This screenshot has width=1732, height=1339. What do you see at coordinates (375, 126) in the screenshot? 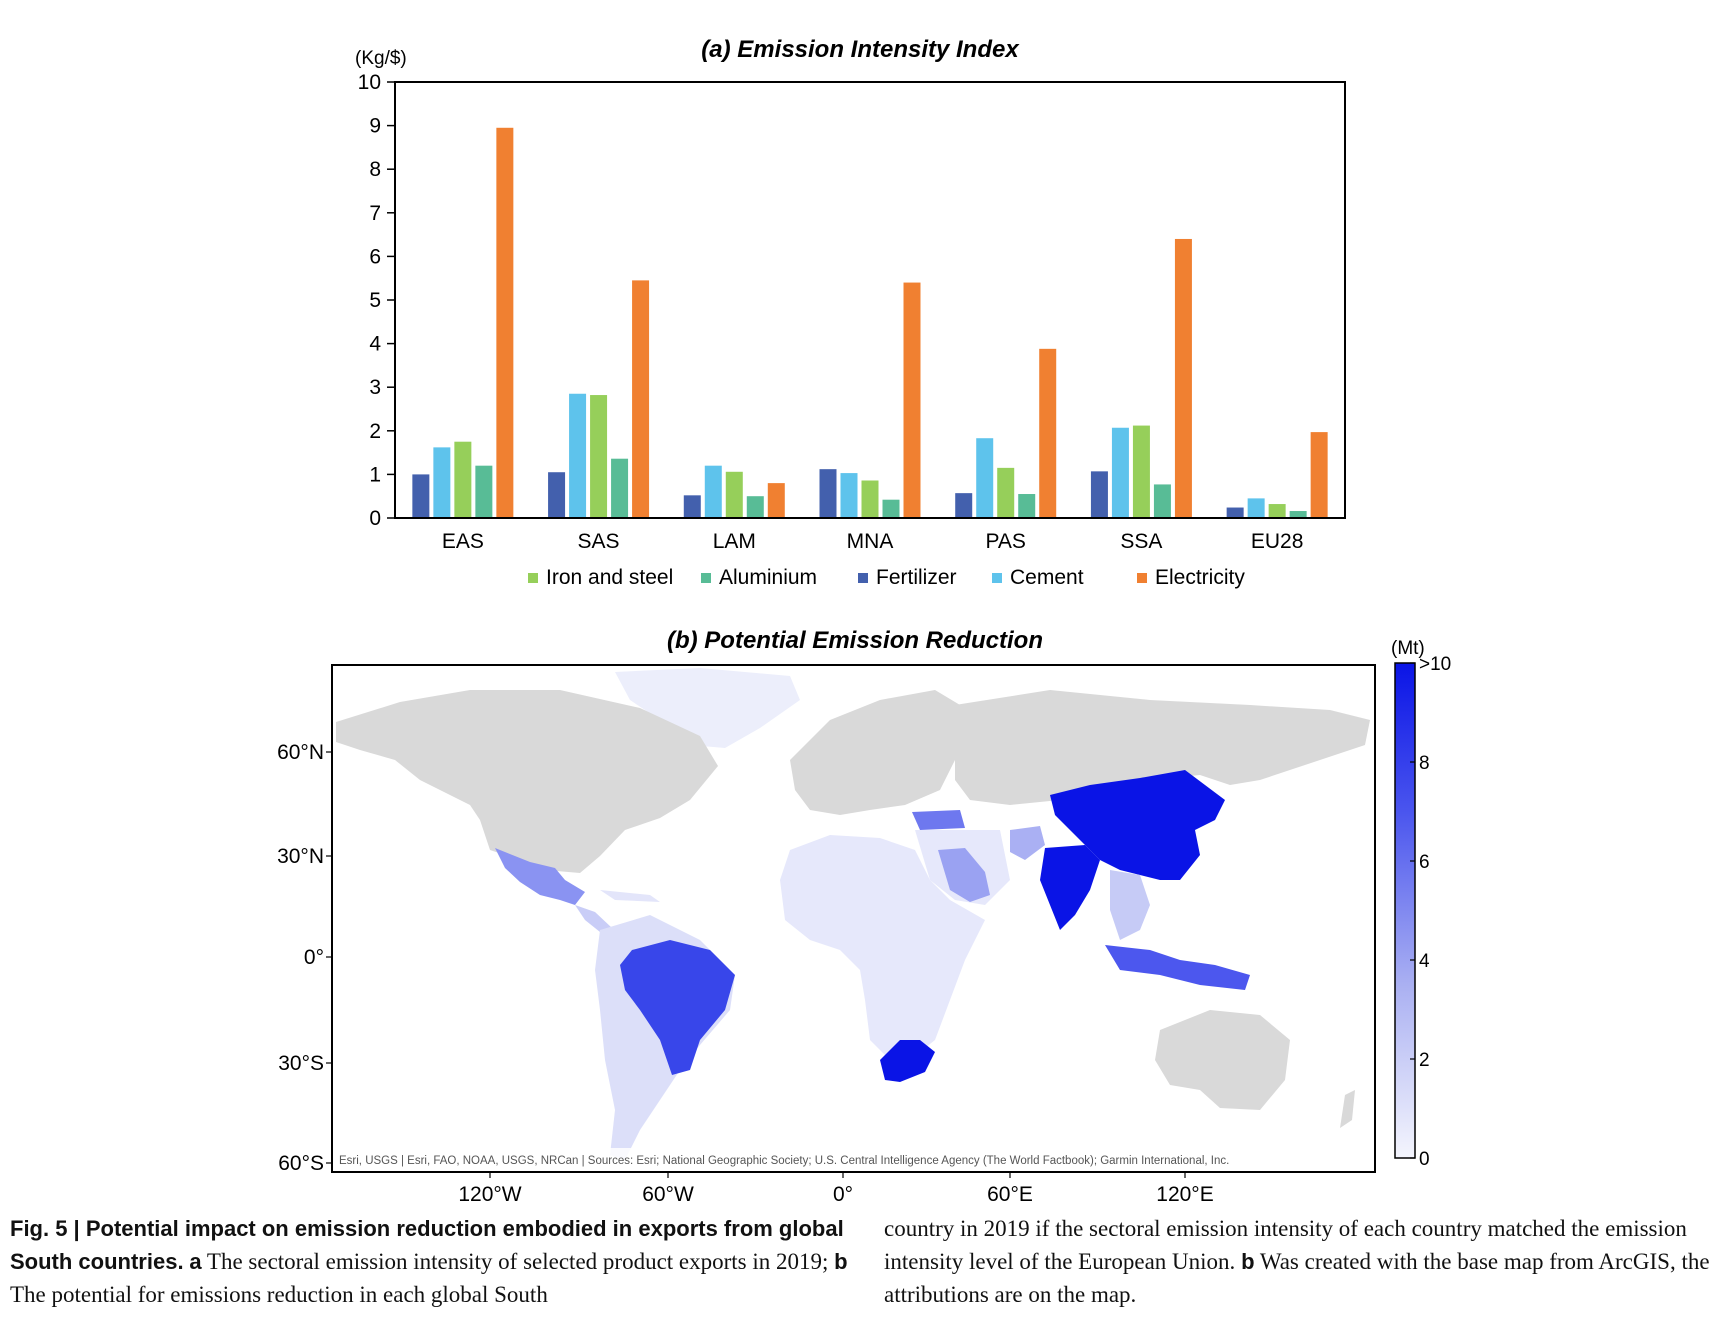
I see `y-tick-label: 9` at bounding box center [375, 126].